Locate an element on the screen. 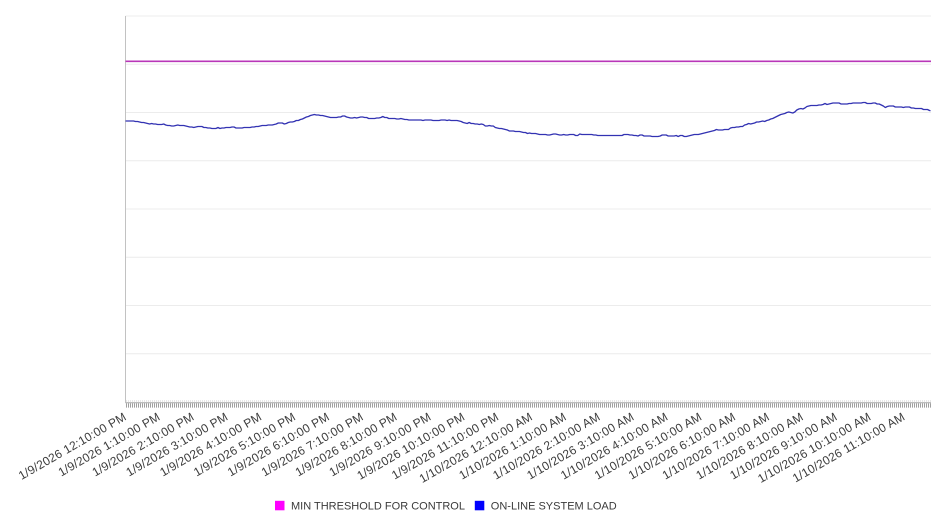  svg-text: MIN THRESHOLD FOR CONTROL is located at coordinates (378, 506).